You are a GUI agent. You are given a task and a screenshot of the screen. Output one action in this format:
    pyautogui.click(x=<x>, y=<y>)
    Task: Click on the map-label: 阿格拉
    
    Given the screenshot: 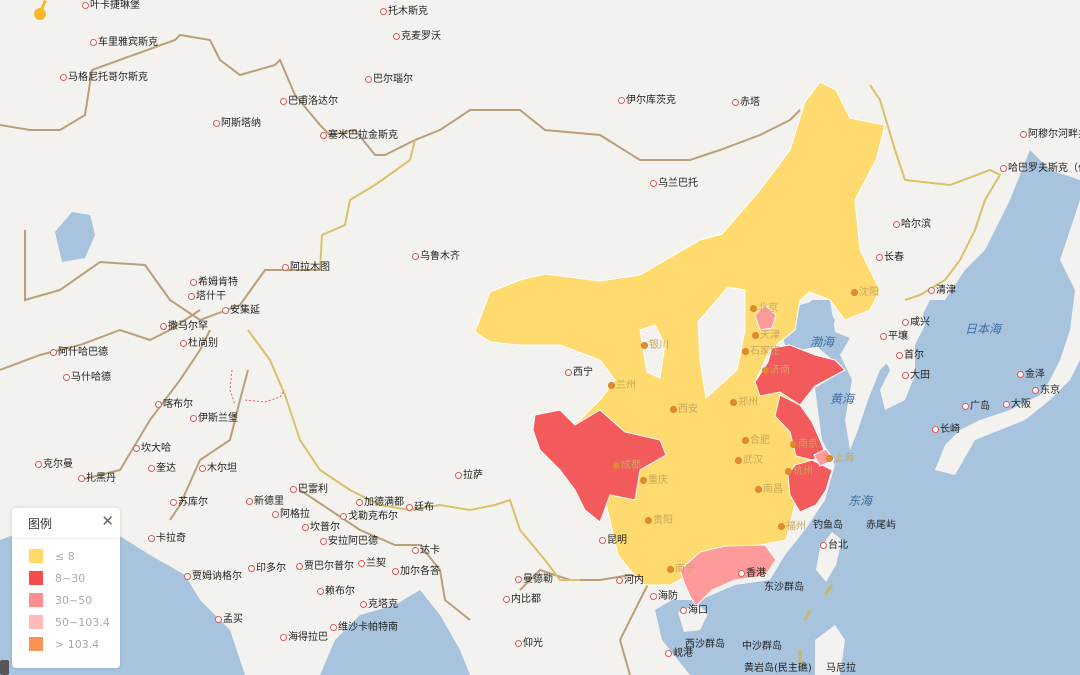 What is the action you would take?
    pyautogui.click(x=291, y=515)
    